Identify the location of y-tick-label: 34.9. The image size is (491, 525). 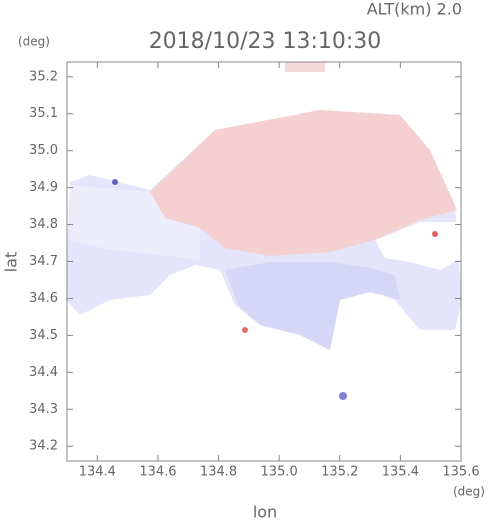
(43, 187).